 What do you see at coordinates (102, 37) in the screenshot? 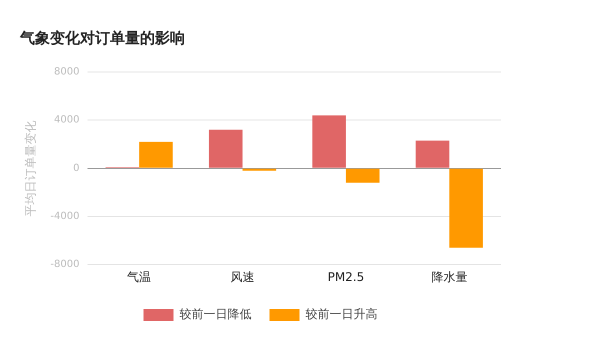
I see `chart-title: 气象变化对订单量的影响` at bounding box center [102, 37].